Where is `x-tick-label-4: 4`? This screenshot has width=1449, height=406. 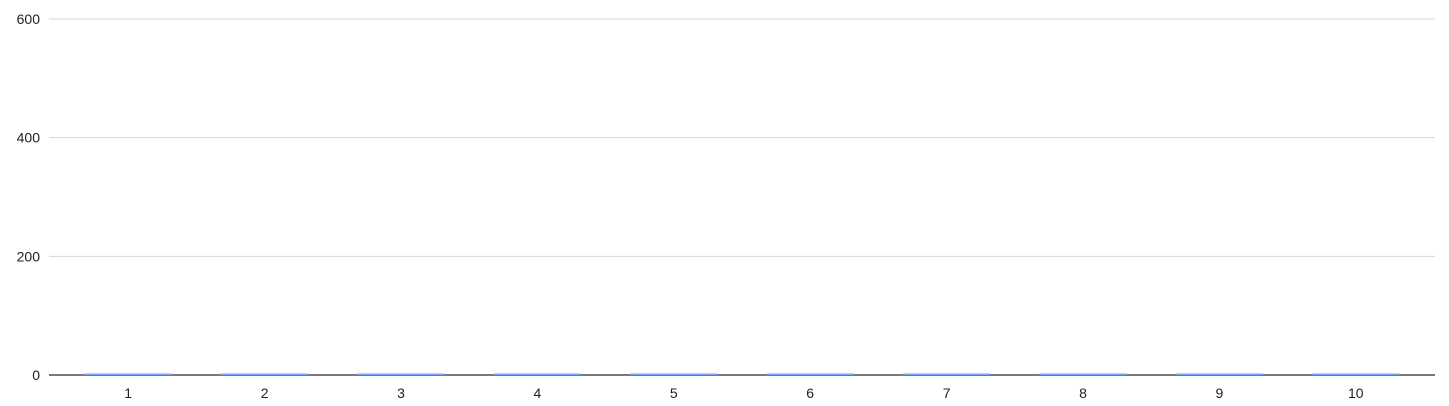 x-tick-label-4: 4 is located at coordinates (538, 393).